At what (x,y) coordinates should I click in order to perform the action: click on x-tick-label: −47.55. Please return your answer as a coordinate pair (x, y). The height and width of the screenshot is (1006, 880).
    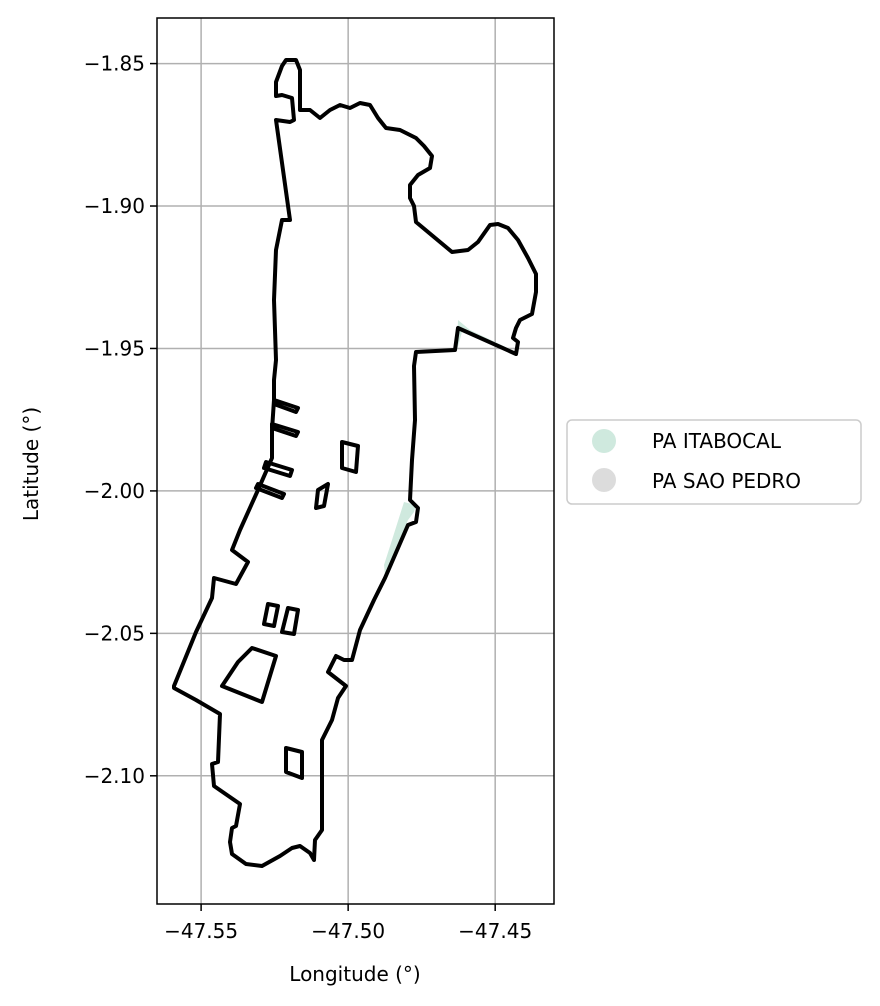
    Looking at the image, I should click on (201, 931).